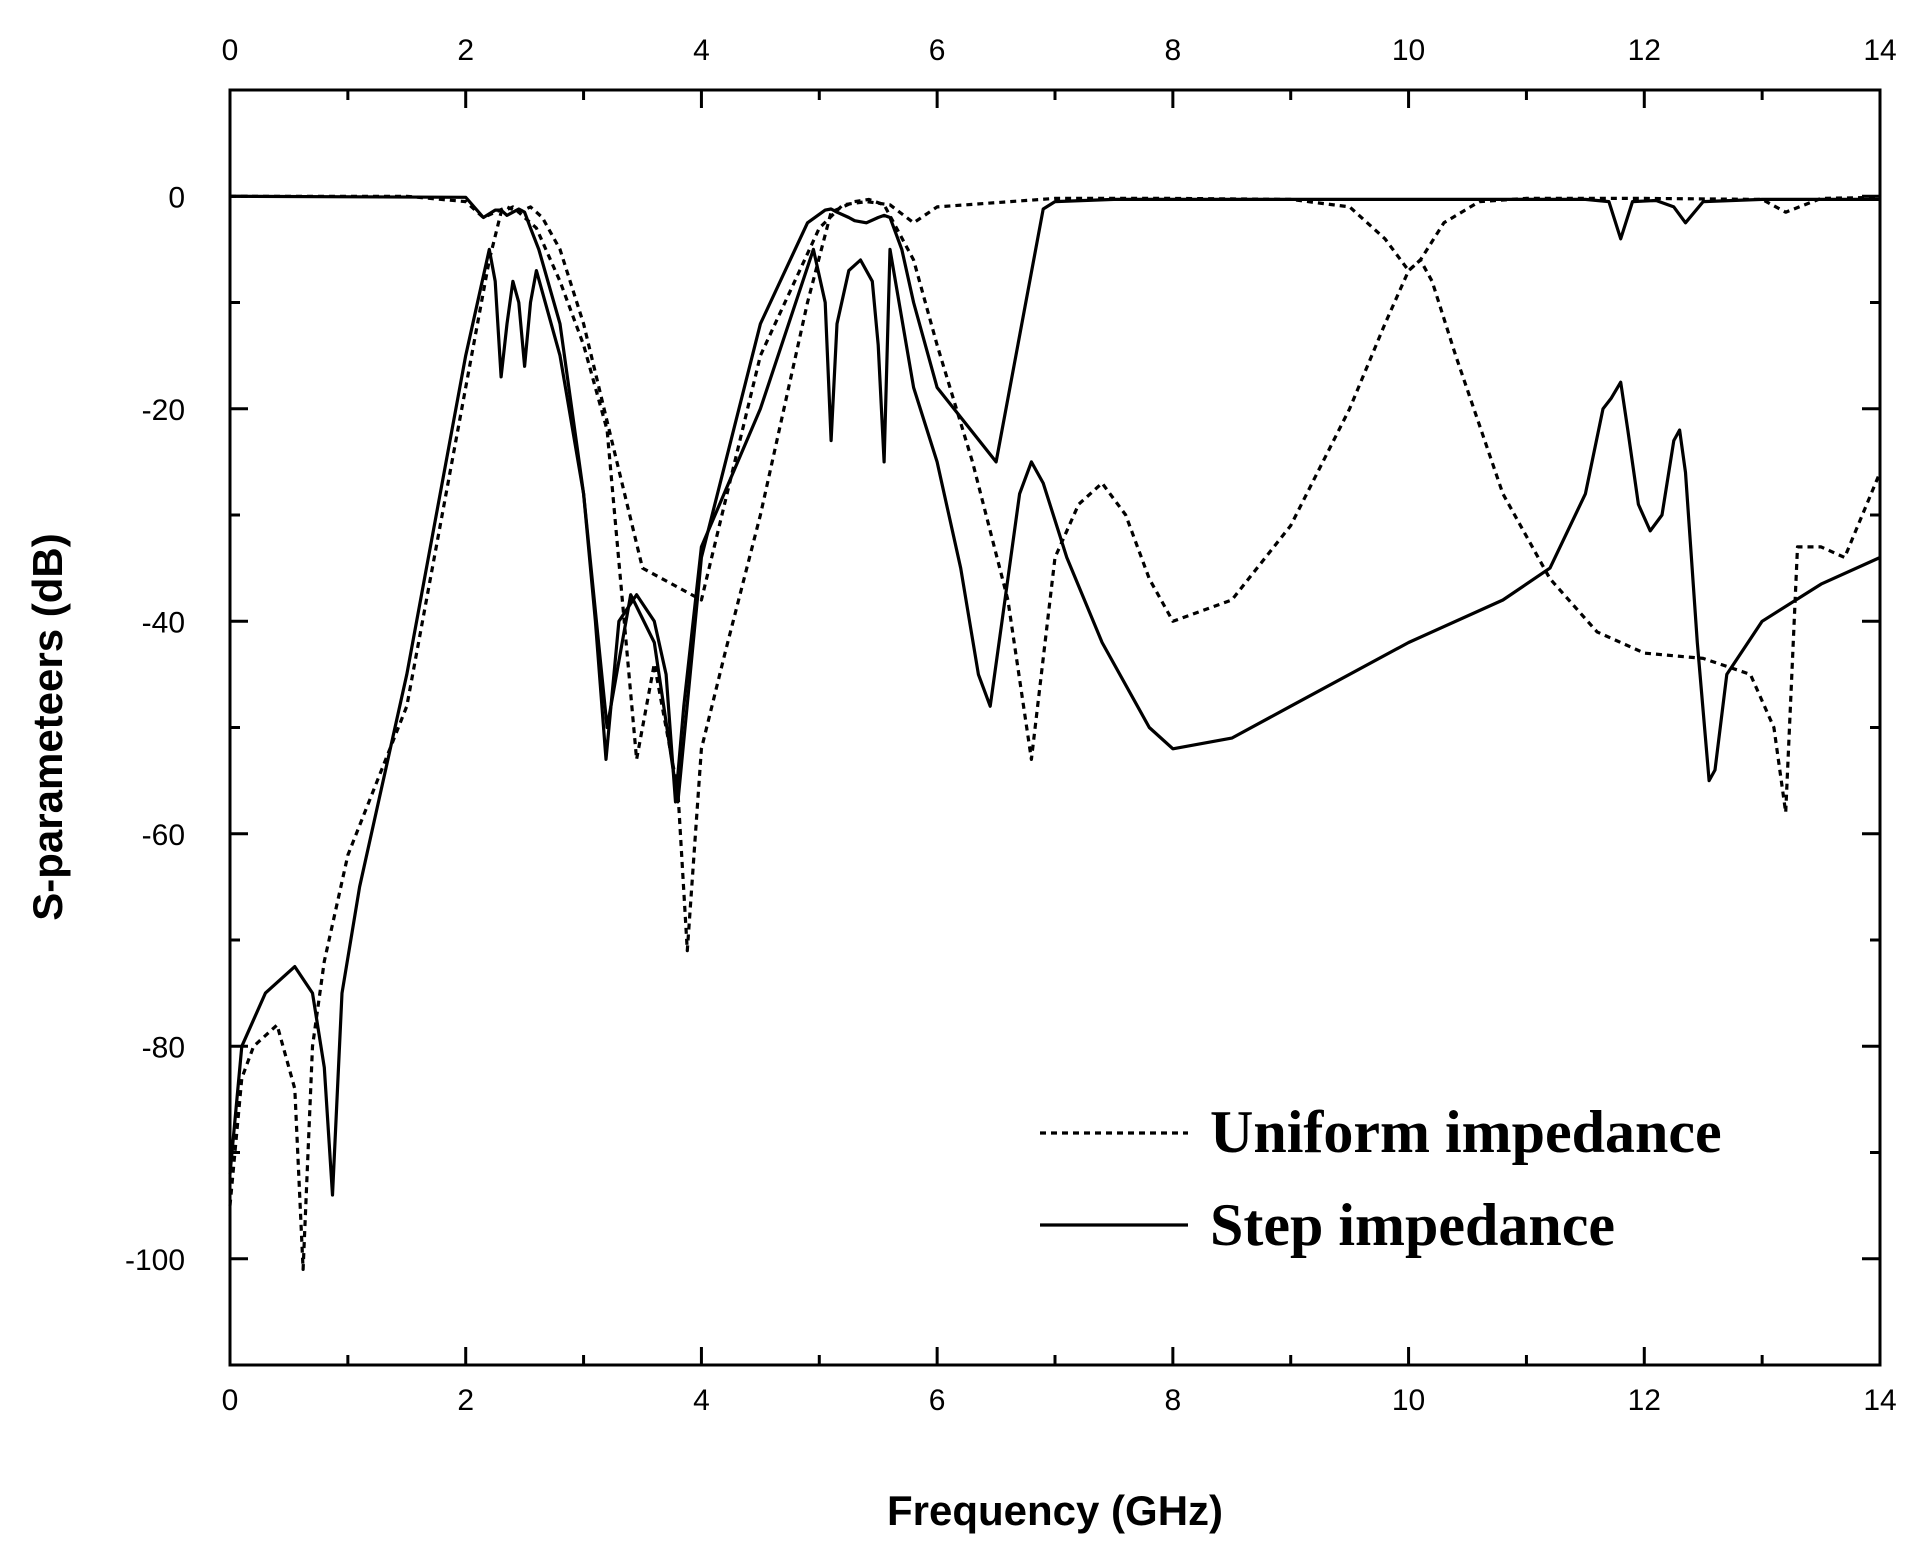 This screenshot has width=1913, height=1560. I want to click on x-axis-label: Frequency (GHz), so click(1055, 1510).